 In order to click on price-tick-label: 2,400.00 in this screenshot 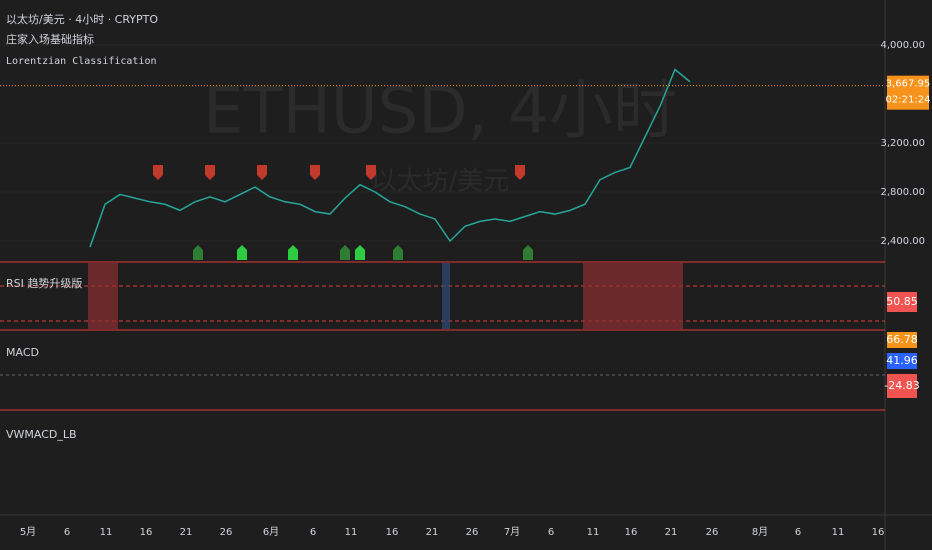, I will do `click(902, 241)`.